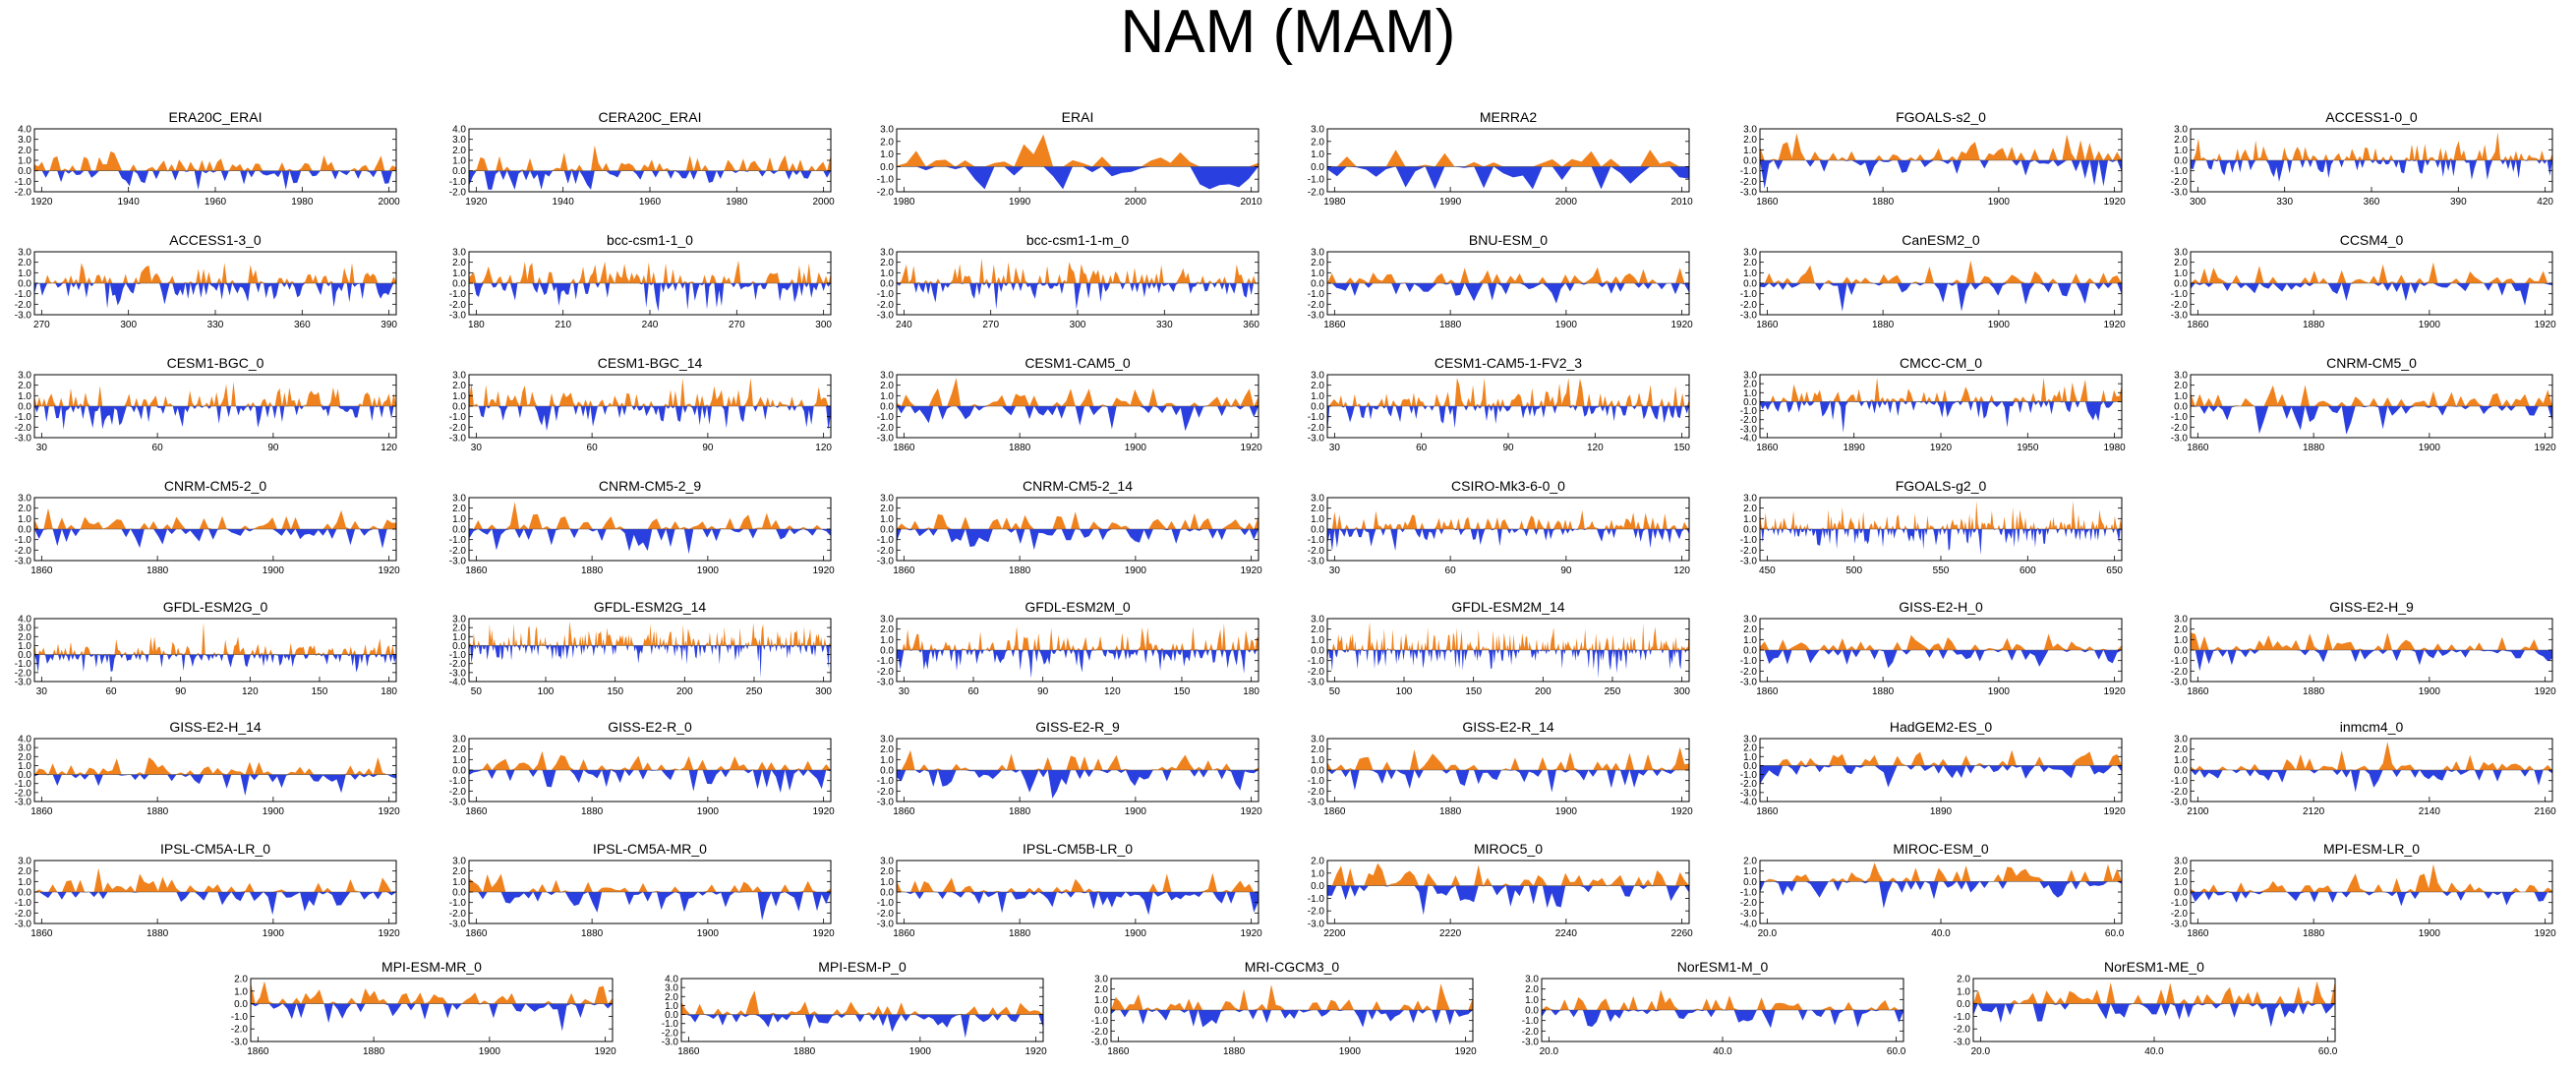 The image size is (2576, 1071). Describe the element at coordinates (1078, 363) in the screenshot. I see `panel-title: CESM1-CAM5_0` at that location.